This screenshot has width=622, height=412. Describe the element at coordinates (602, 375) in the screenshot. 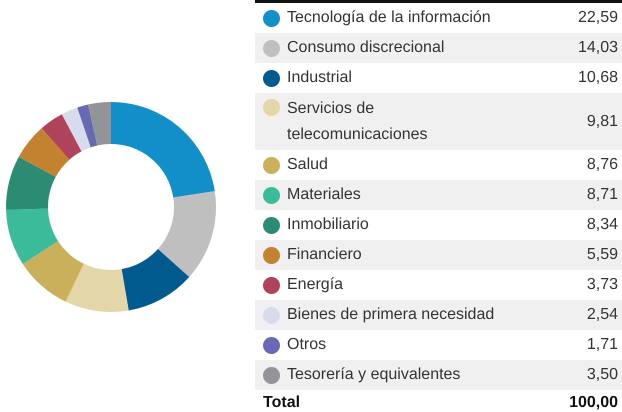

I see `data-label: 3,50` at that location.